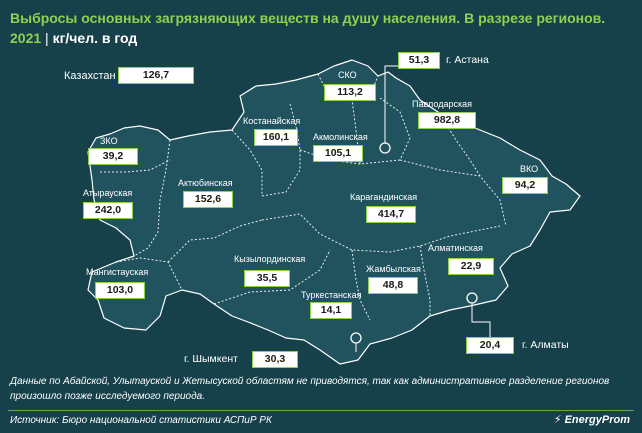 The image size is (642, 433). I want to click on region-name-kyzylorda: Кызылординская, so click(270, 259).